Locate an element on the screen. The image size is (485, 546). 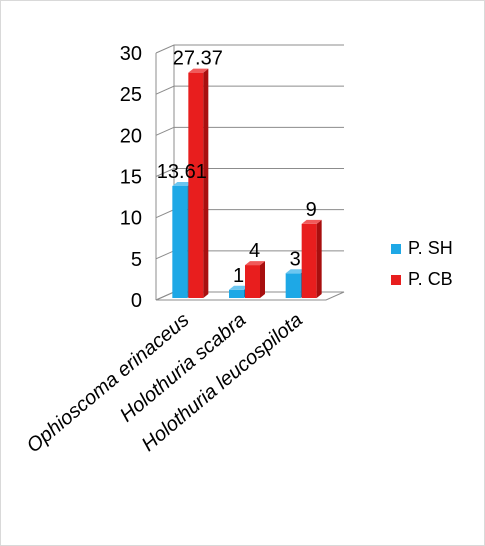
data-labels: 13.61 27.37 14 3 9 is located at coordinates (237, 167).